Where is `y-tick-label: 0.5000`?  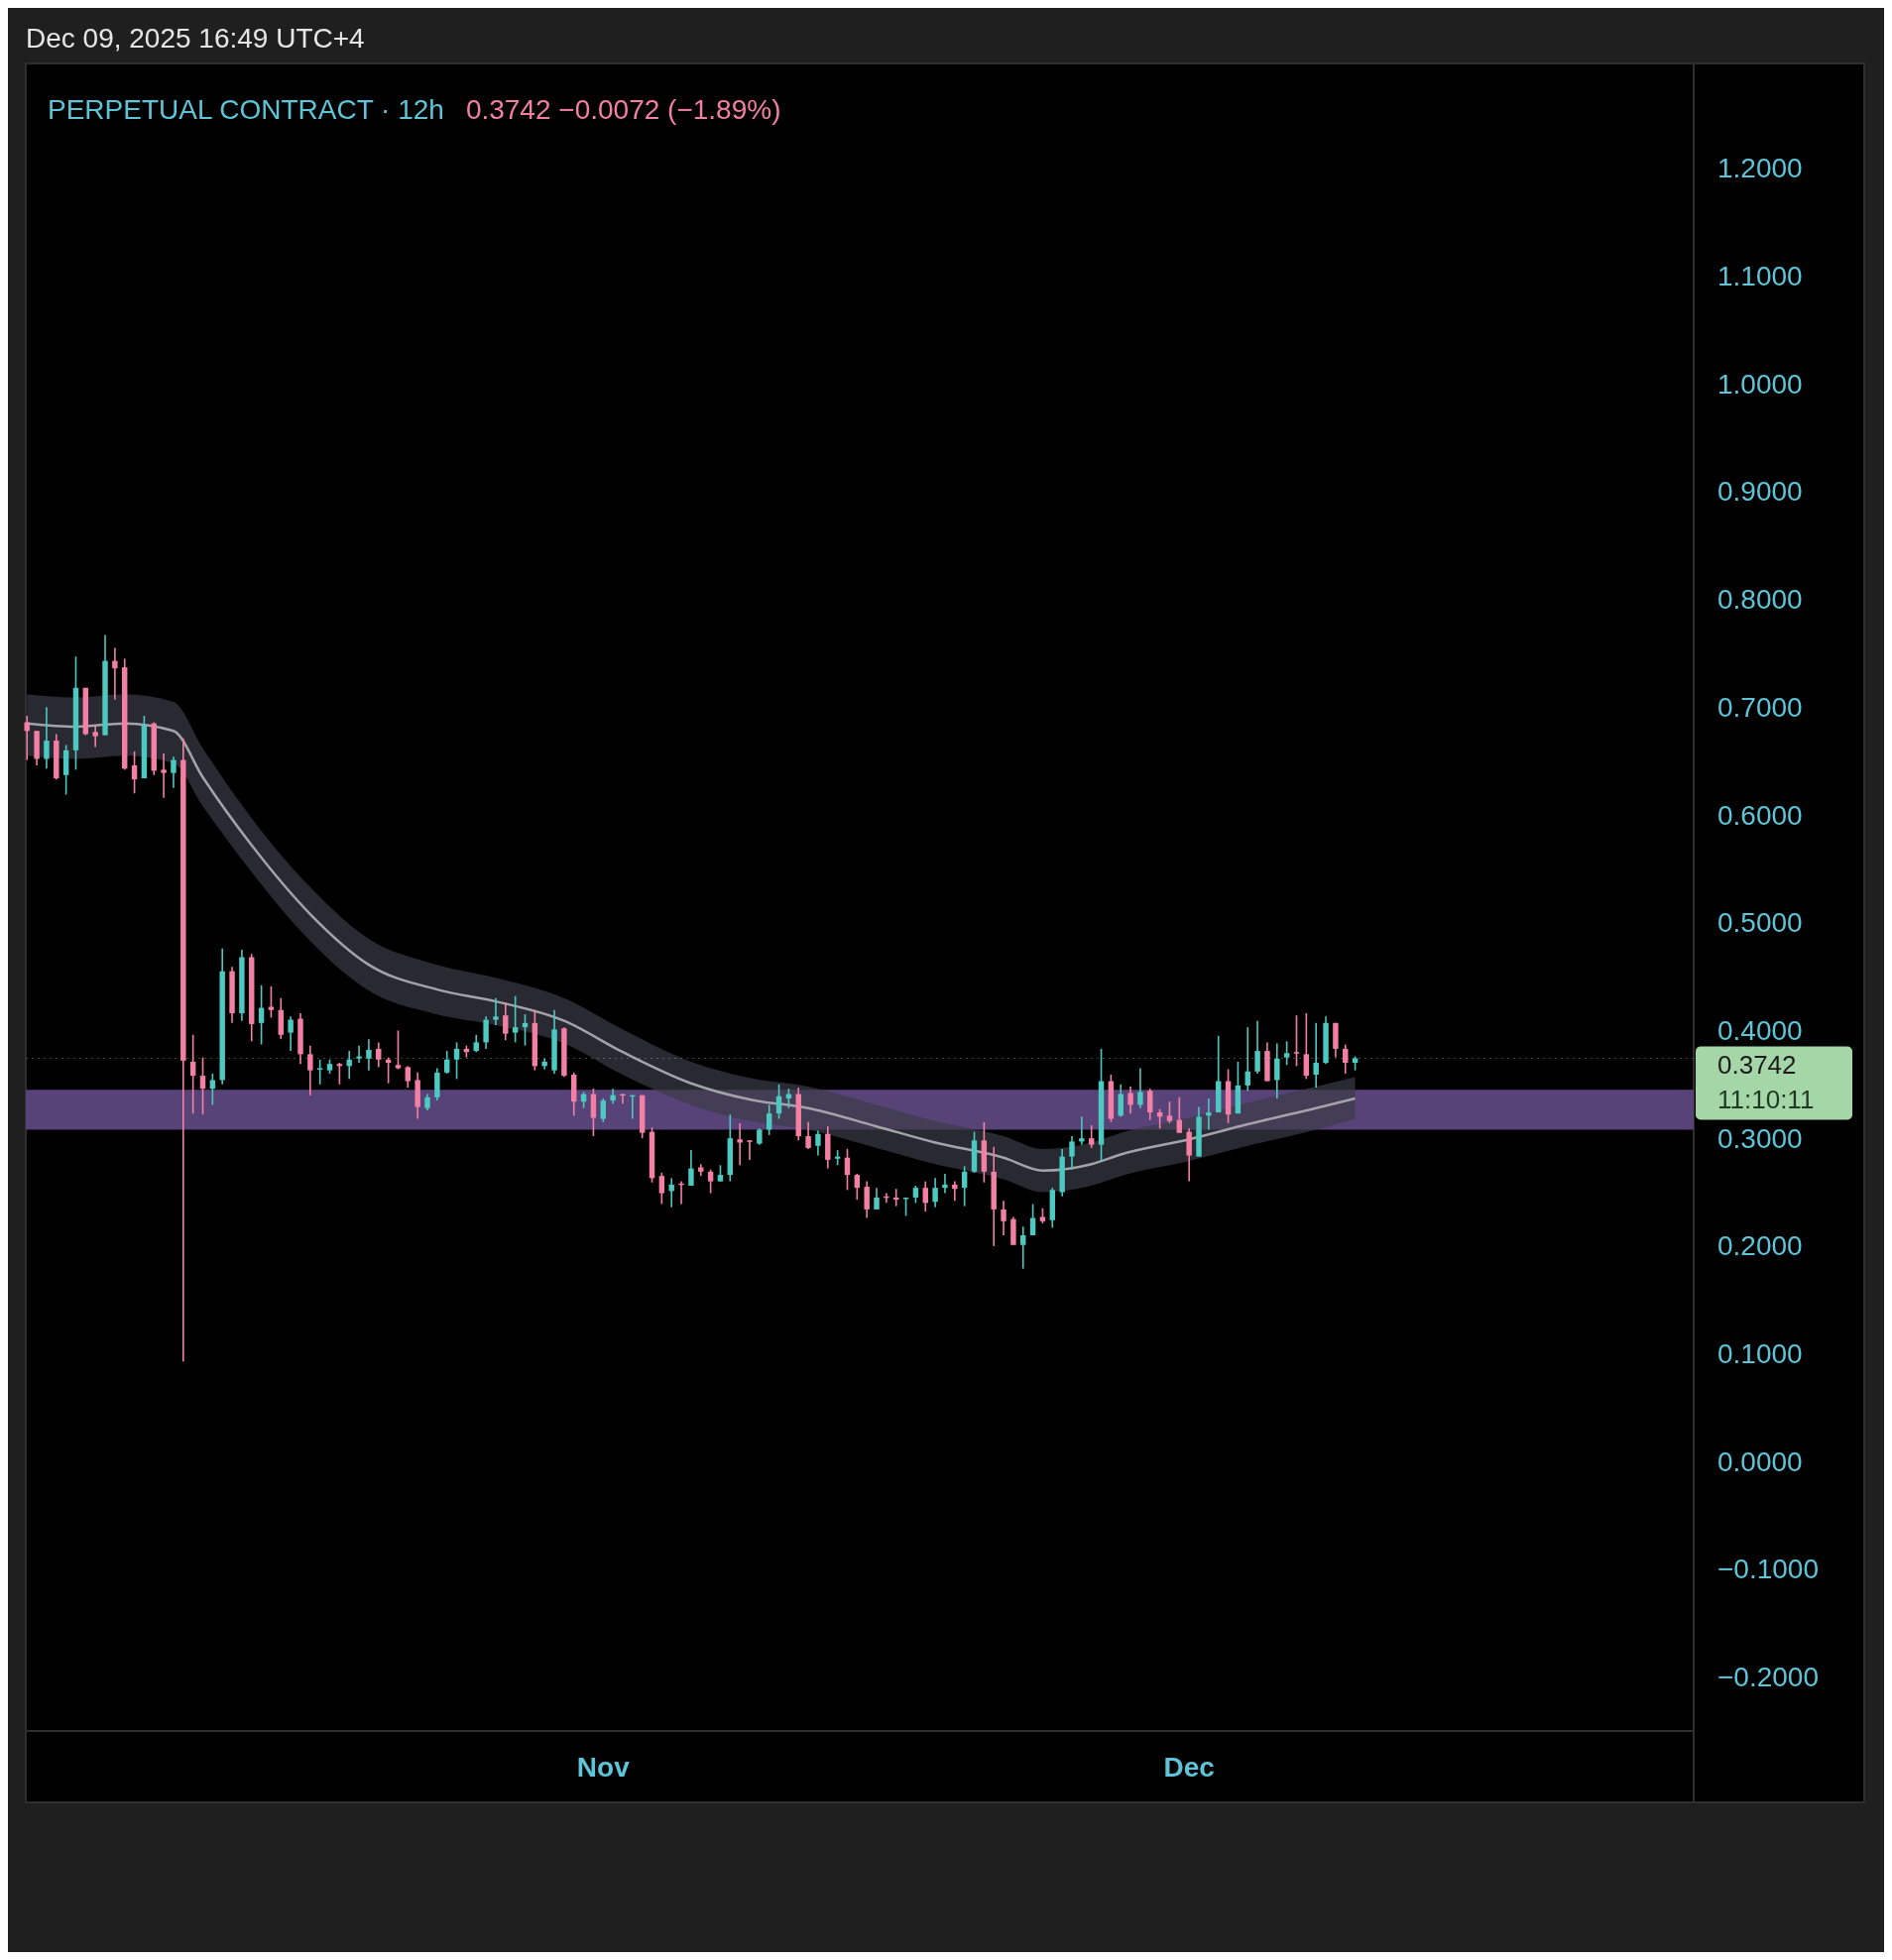
y-tick-label: 0.5000 is located at coordinates (1760, 923).